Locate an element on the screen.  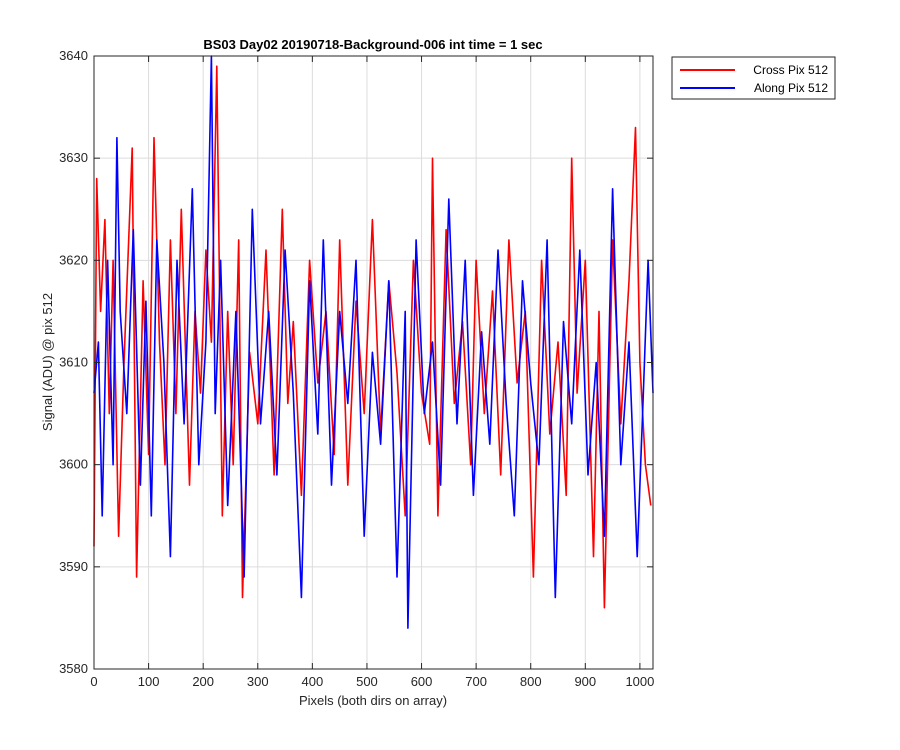
x-tick-label: 400 is located at coordinates (313, 681).